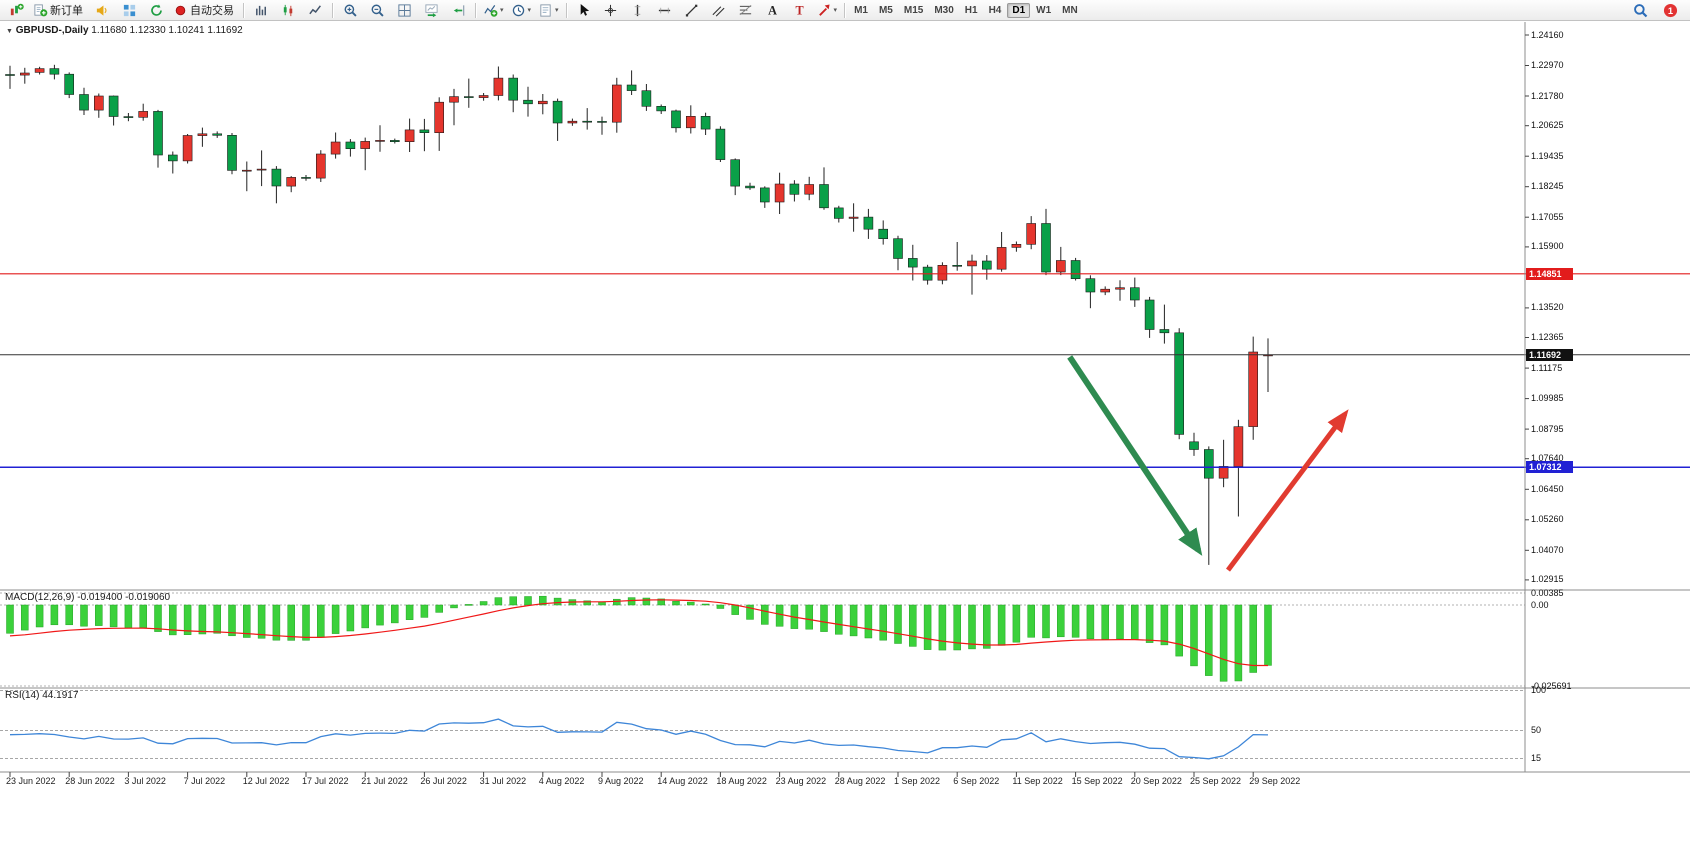 The height and width of the screenshot is (842, 1690). Describe the element at coordinates (124, 597) in the screenshot. I see `macd-values: -0.019400 -0.019060` at that location.